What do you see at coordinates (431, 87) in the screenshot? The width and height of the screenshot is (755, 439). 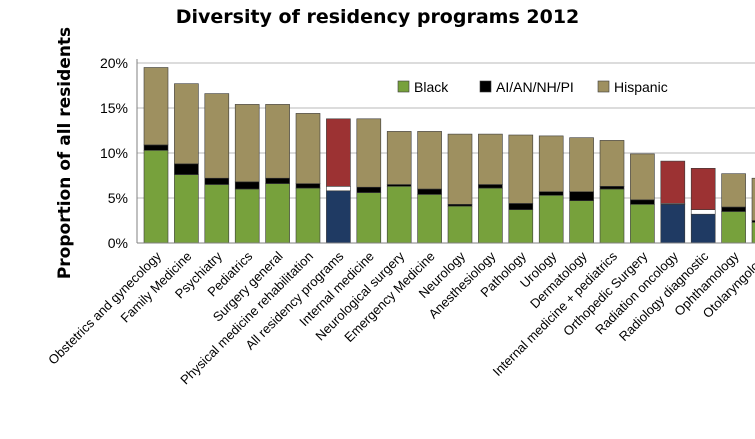 I see `legend-label: Black` at bounding box center [431, 87].